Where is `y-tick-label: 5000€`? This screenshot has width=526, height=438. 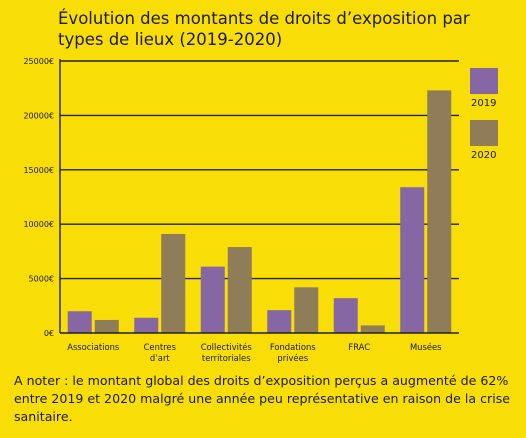 y-tick-label: 5000€ is located at coordinates (41, 279).